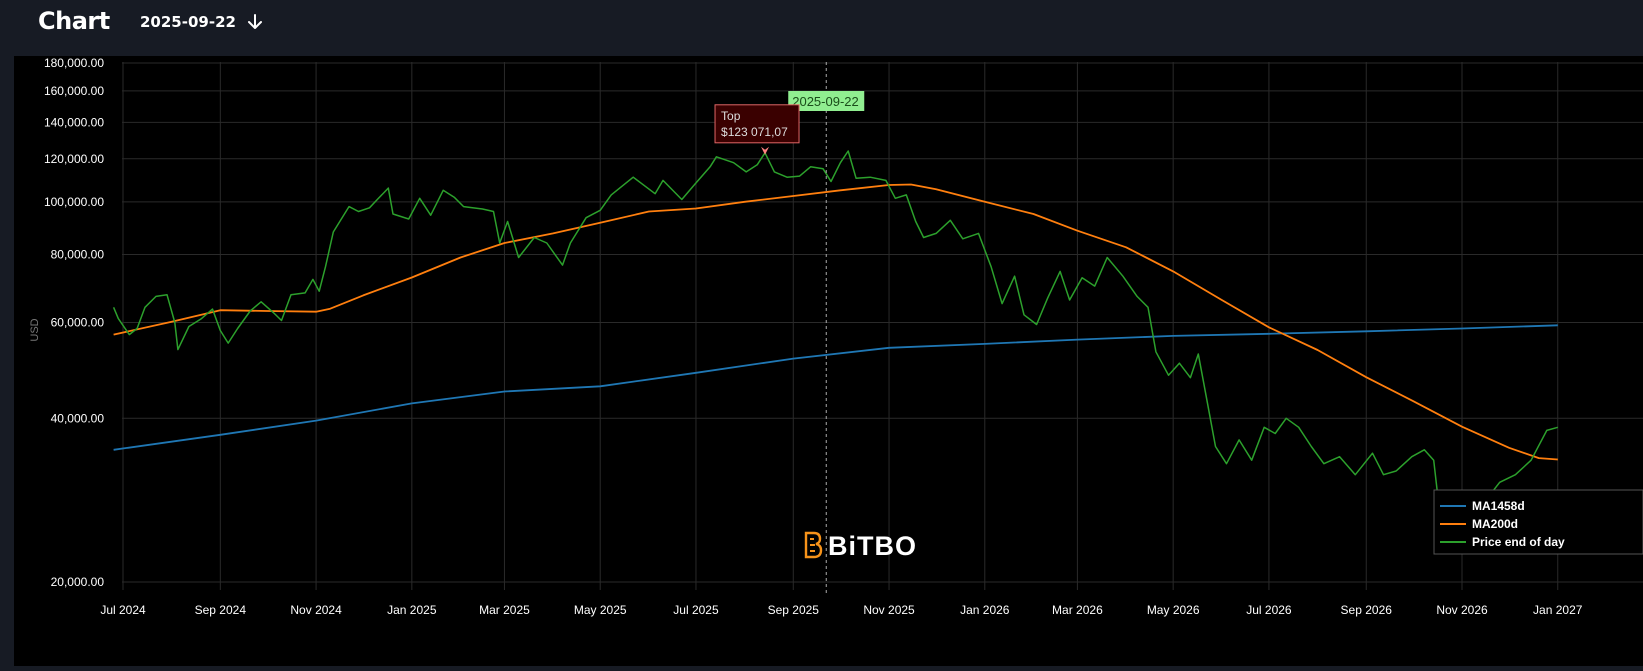  I want to click on selected-date: 2025-09-22, so click(188, 22).